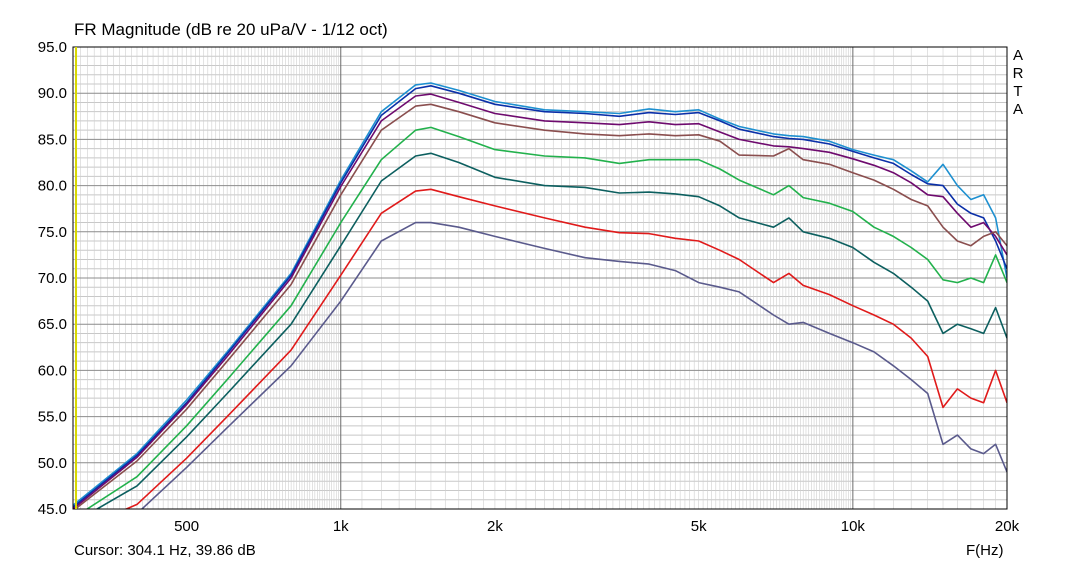 The width and height of the screenshot is (1079, 565). Describe the element at coordinates (52, 370) in the screenshot. I see `y-tick-label: 60.0` at that location.